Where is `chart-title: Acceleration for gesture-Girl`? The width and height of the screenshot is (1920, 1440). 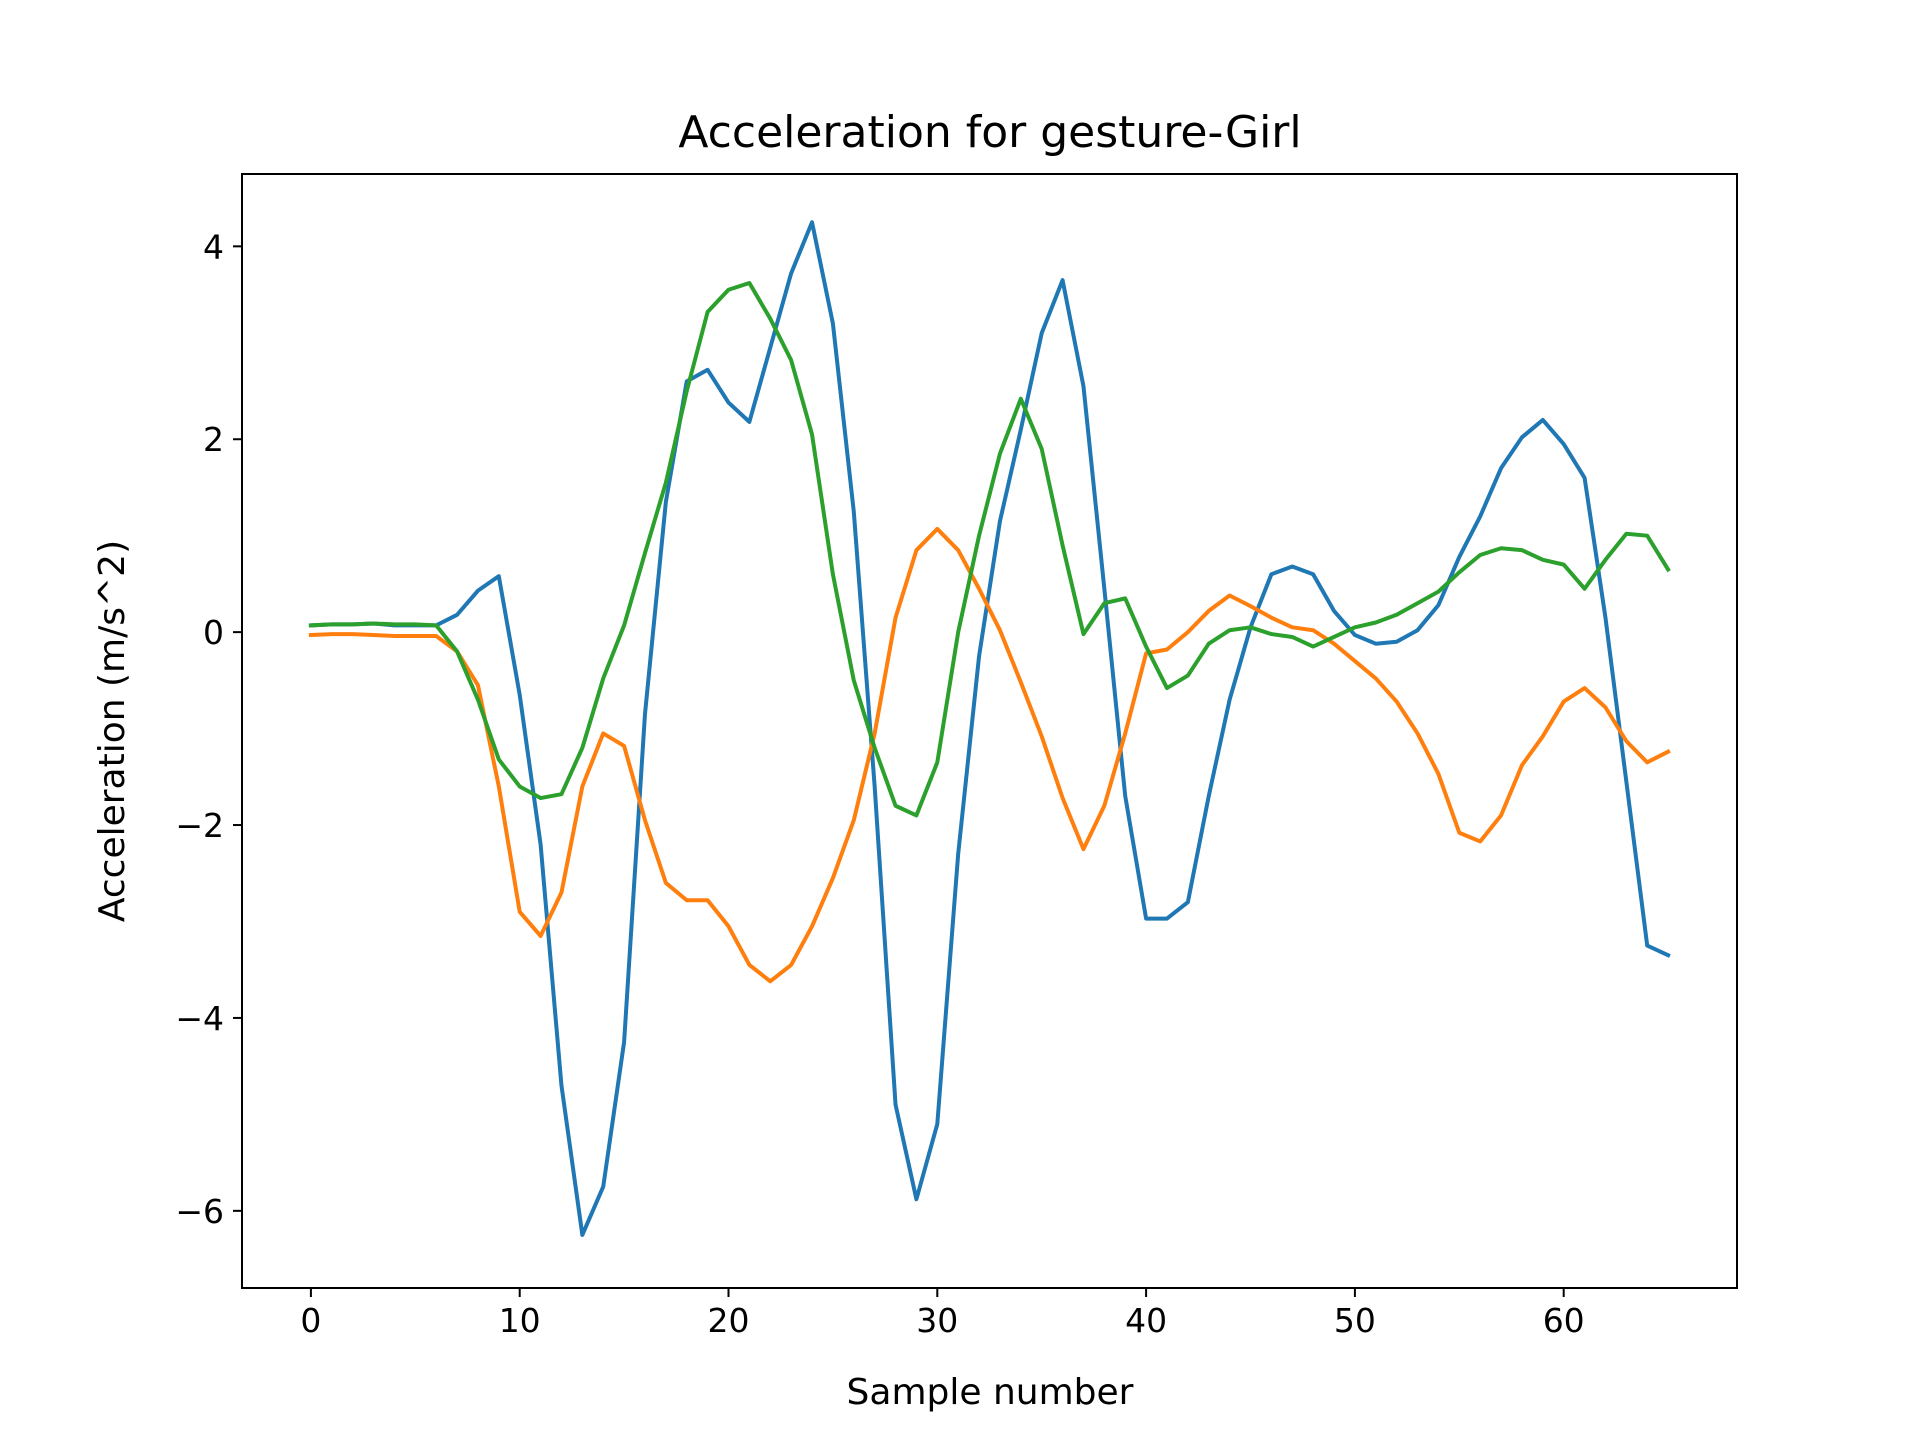
chart-title: Acceleration for gesture-Girl is located at coordinates (989, 132).